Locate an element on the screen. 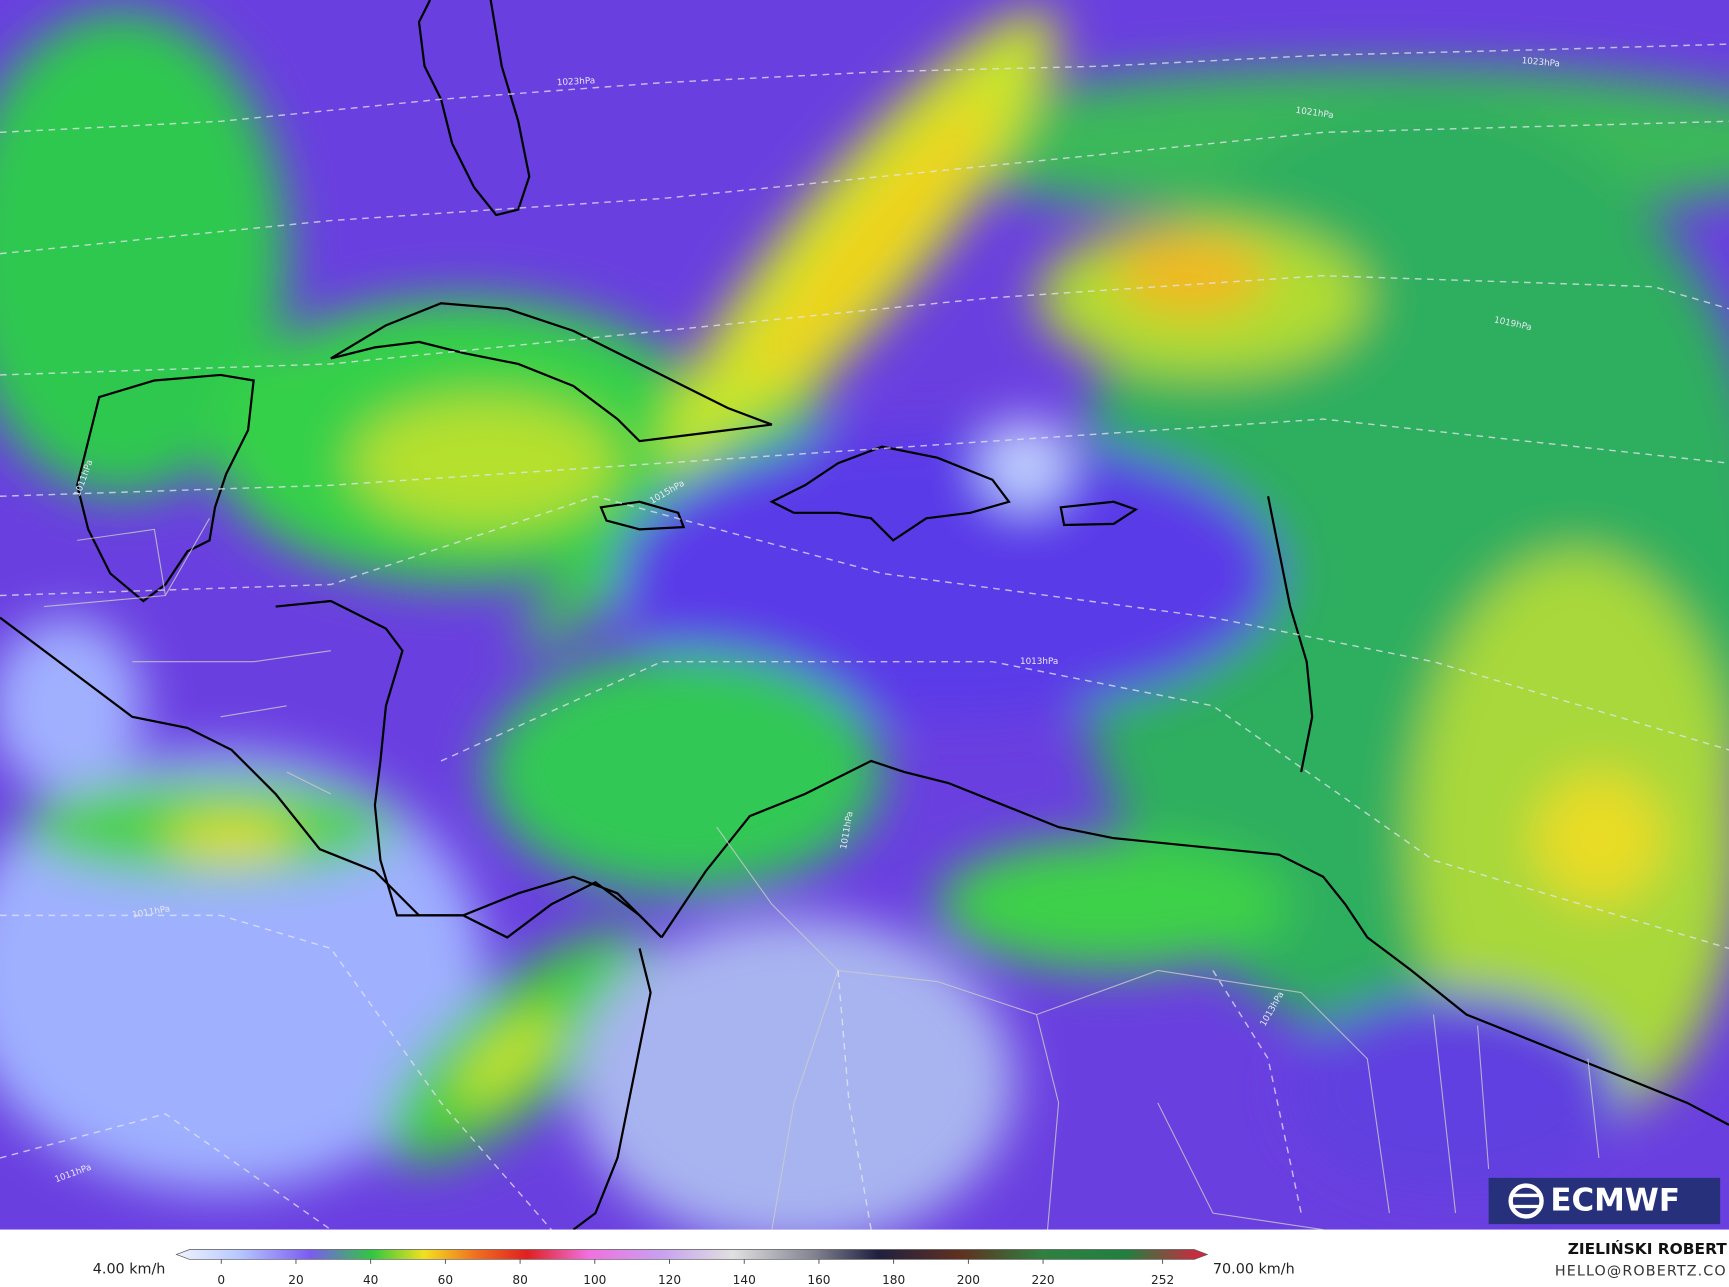 The width and height of the screenshot is (1729, 1287). colorbar-tick-label: 180 is located at coordinates (893, 1280).